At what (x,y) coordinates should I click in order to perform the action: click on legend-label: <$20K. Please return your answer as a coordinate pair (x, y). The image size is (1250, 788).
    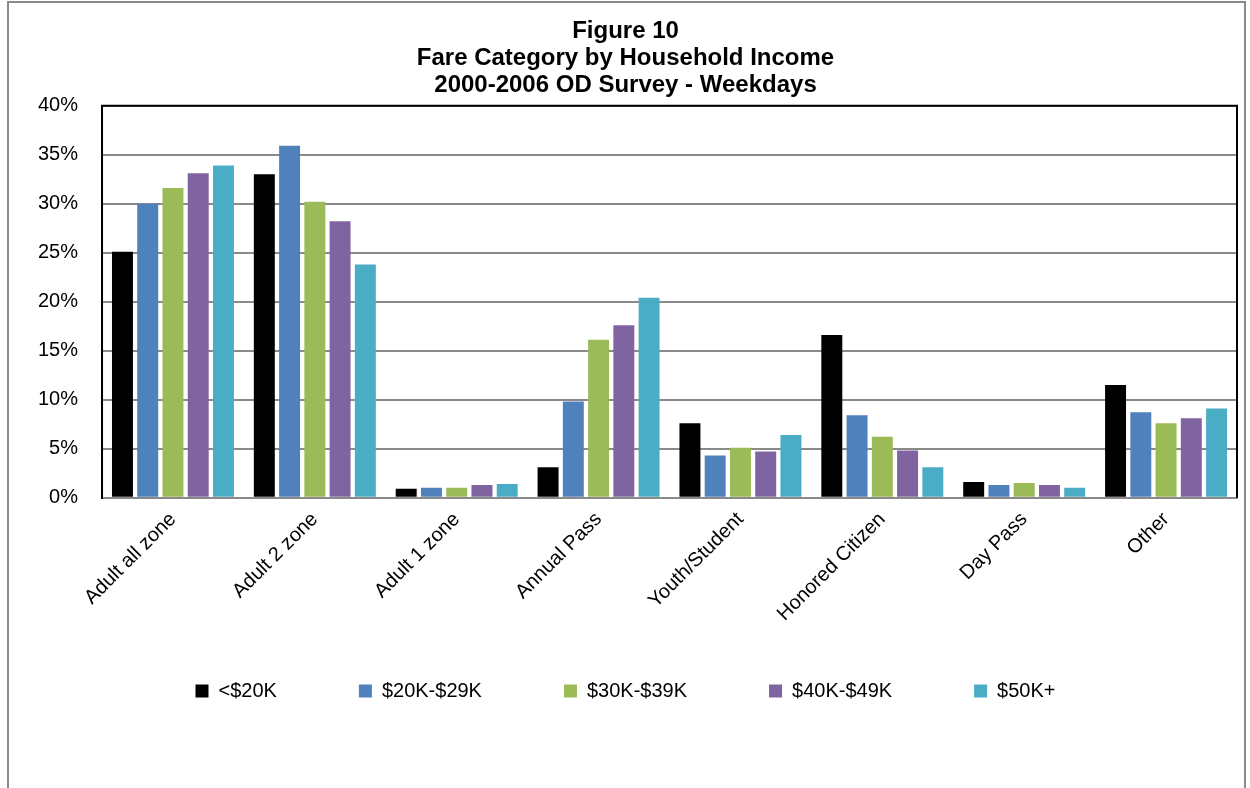
    Looking at the image, I should click on (248, 689).